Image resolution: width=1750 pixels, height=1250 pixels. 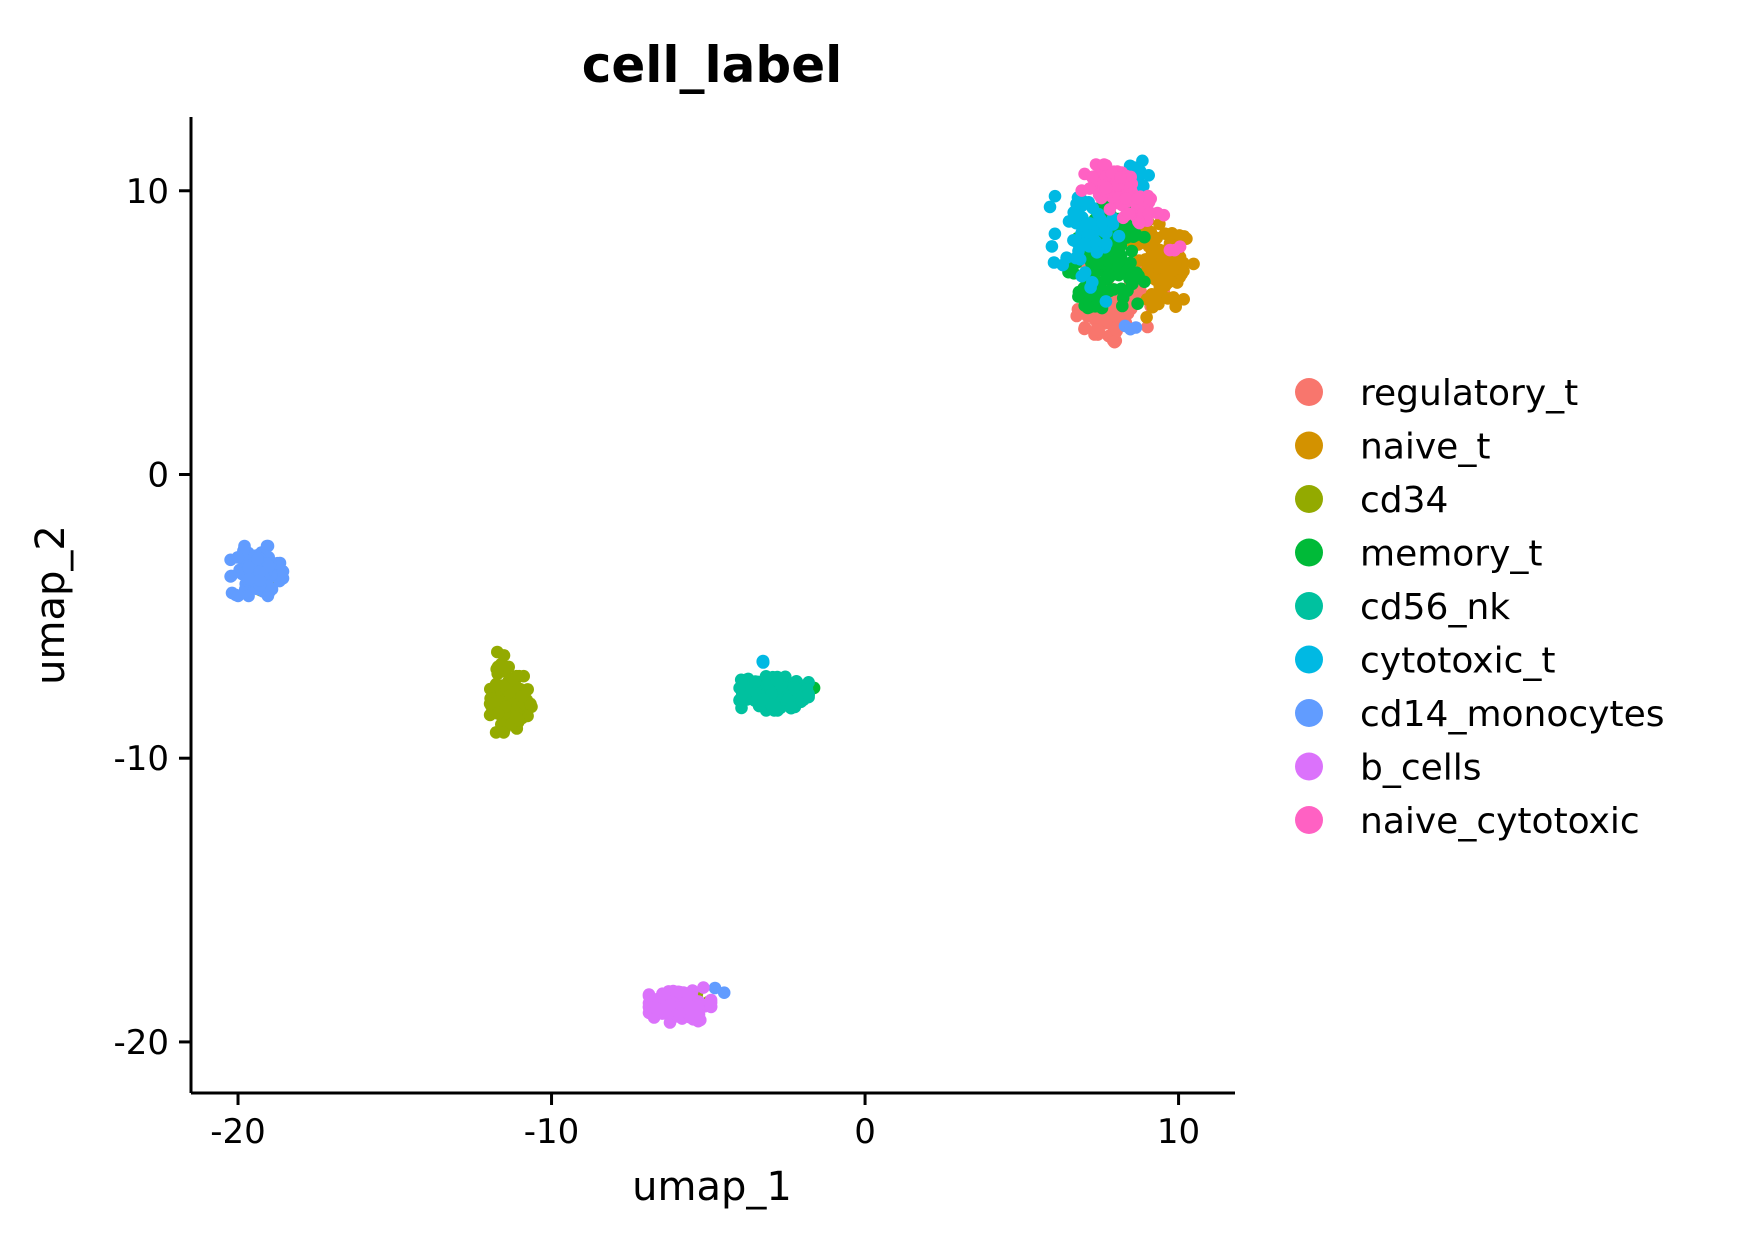 I want to click on legend-label: cytotoxic_t, so click(x=1458, y=661).